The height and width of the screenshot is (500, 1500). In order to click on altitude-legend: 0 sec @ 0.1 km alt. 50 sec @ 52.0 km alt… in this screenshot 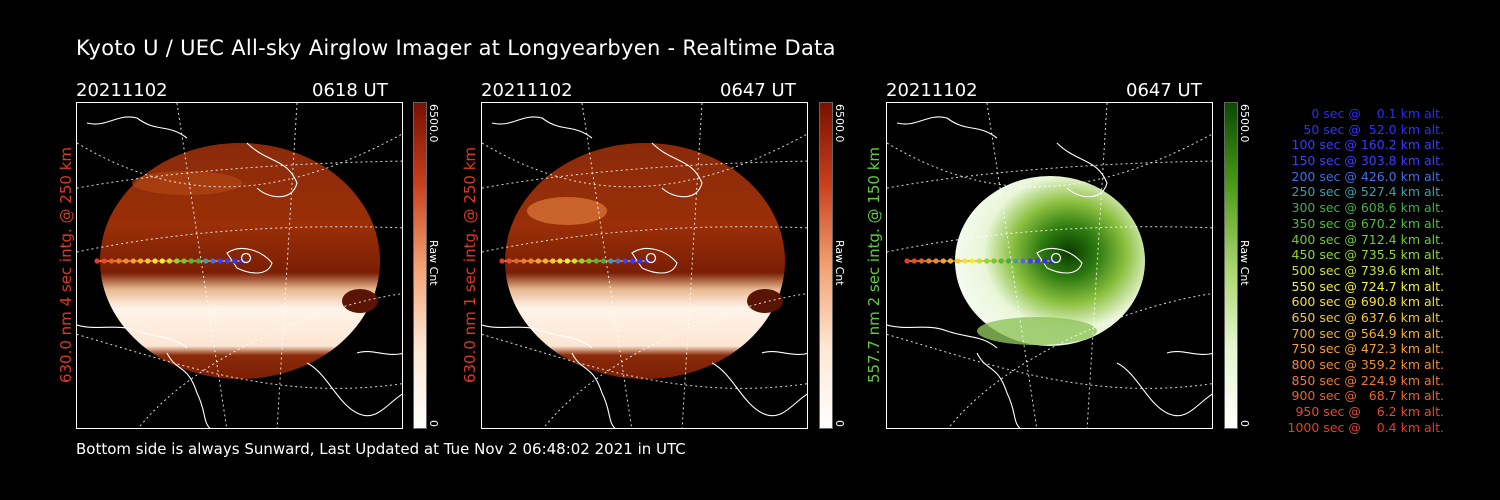, I will do `click(1353, 270)`.